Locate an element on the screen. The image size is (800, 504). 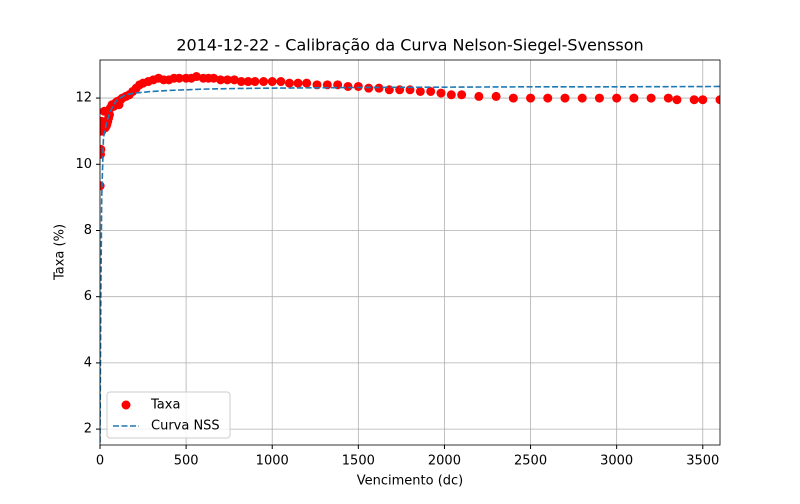
x-tick-label: 1500 is located at coordinates (358, 461).